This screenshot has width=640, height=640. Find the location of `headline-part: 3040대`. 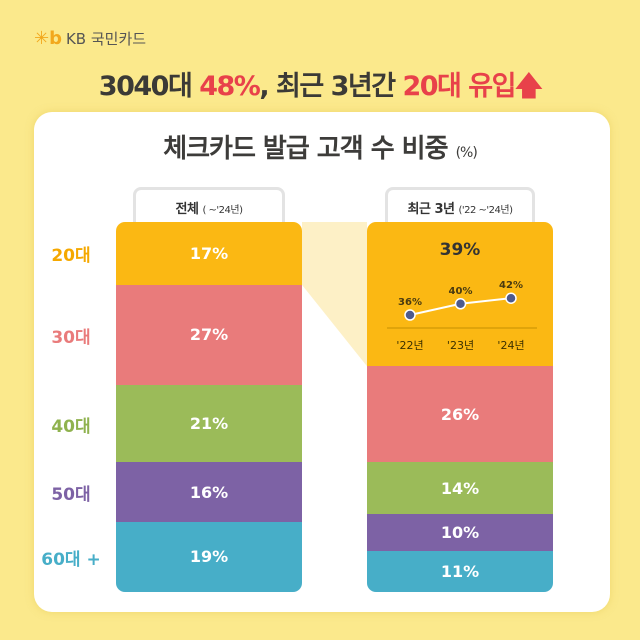

headline-part: 3040대 is located at coordinates (149, 86).